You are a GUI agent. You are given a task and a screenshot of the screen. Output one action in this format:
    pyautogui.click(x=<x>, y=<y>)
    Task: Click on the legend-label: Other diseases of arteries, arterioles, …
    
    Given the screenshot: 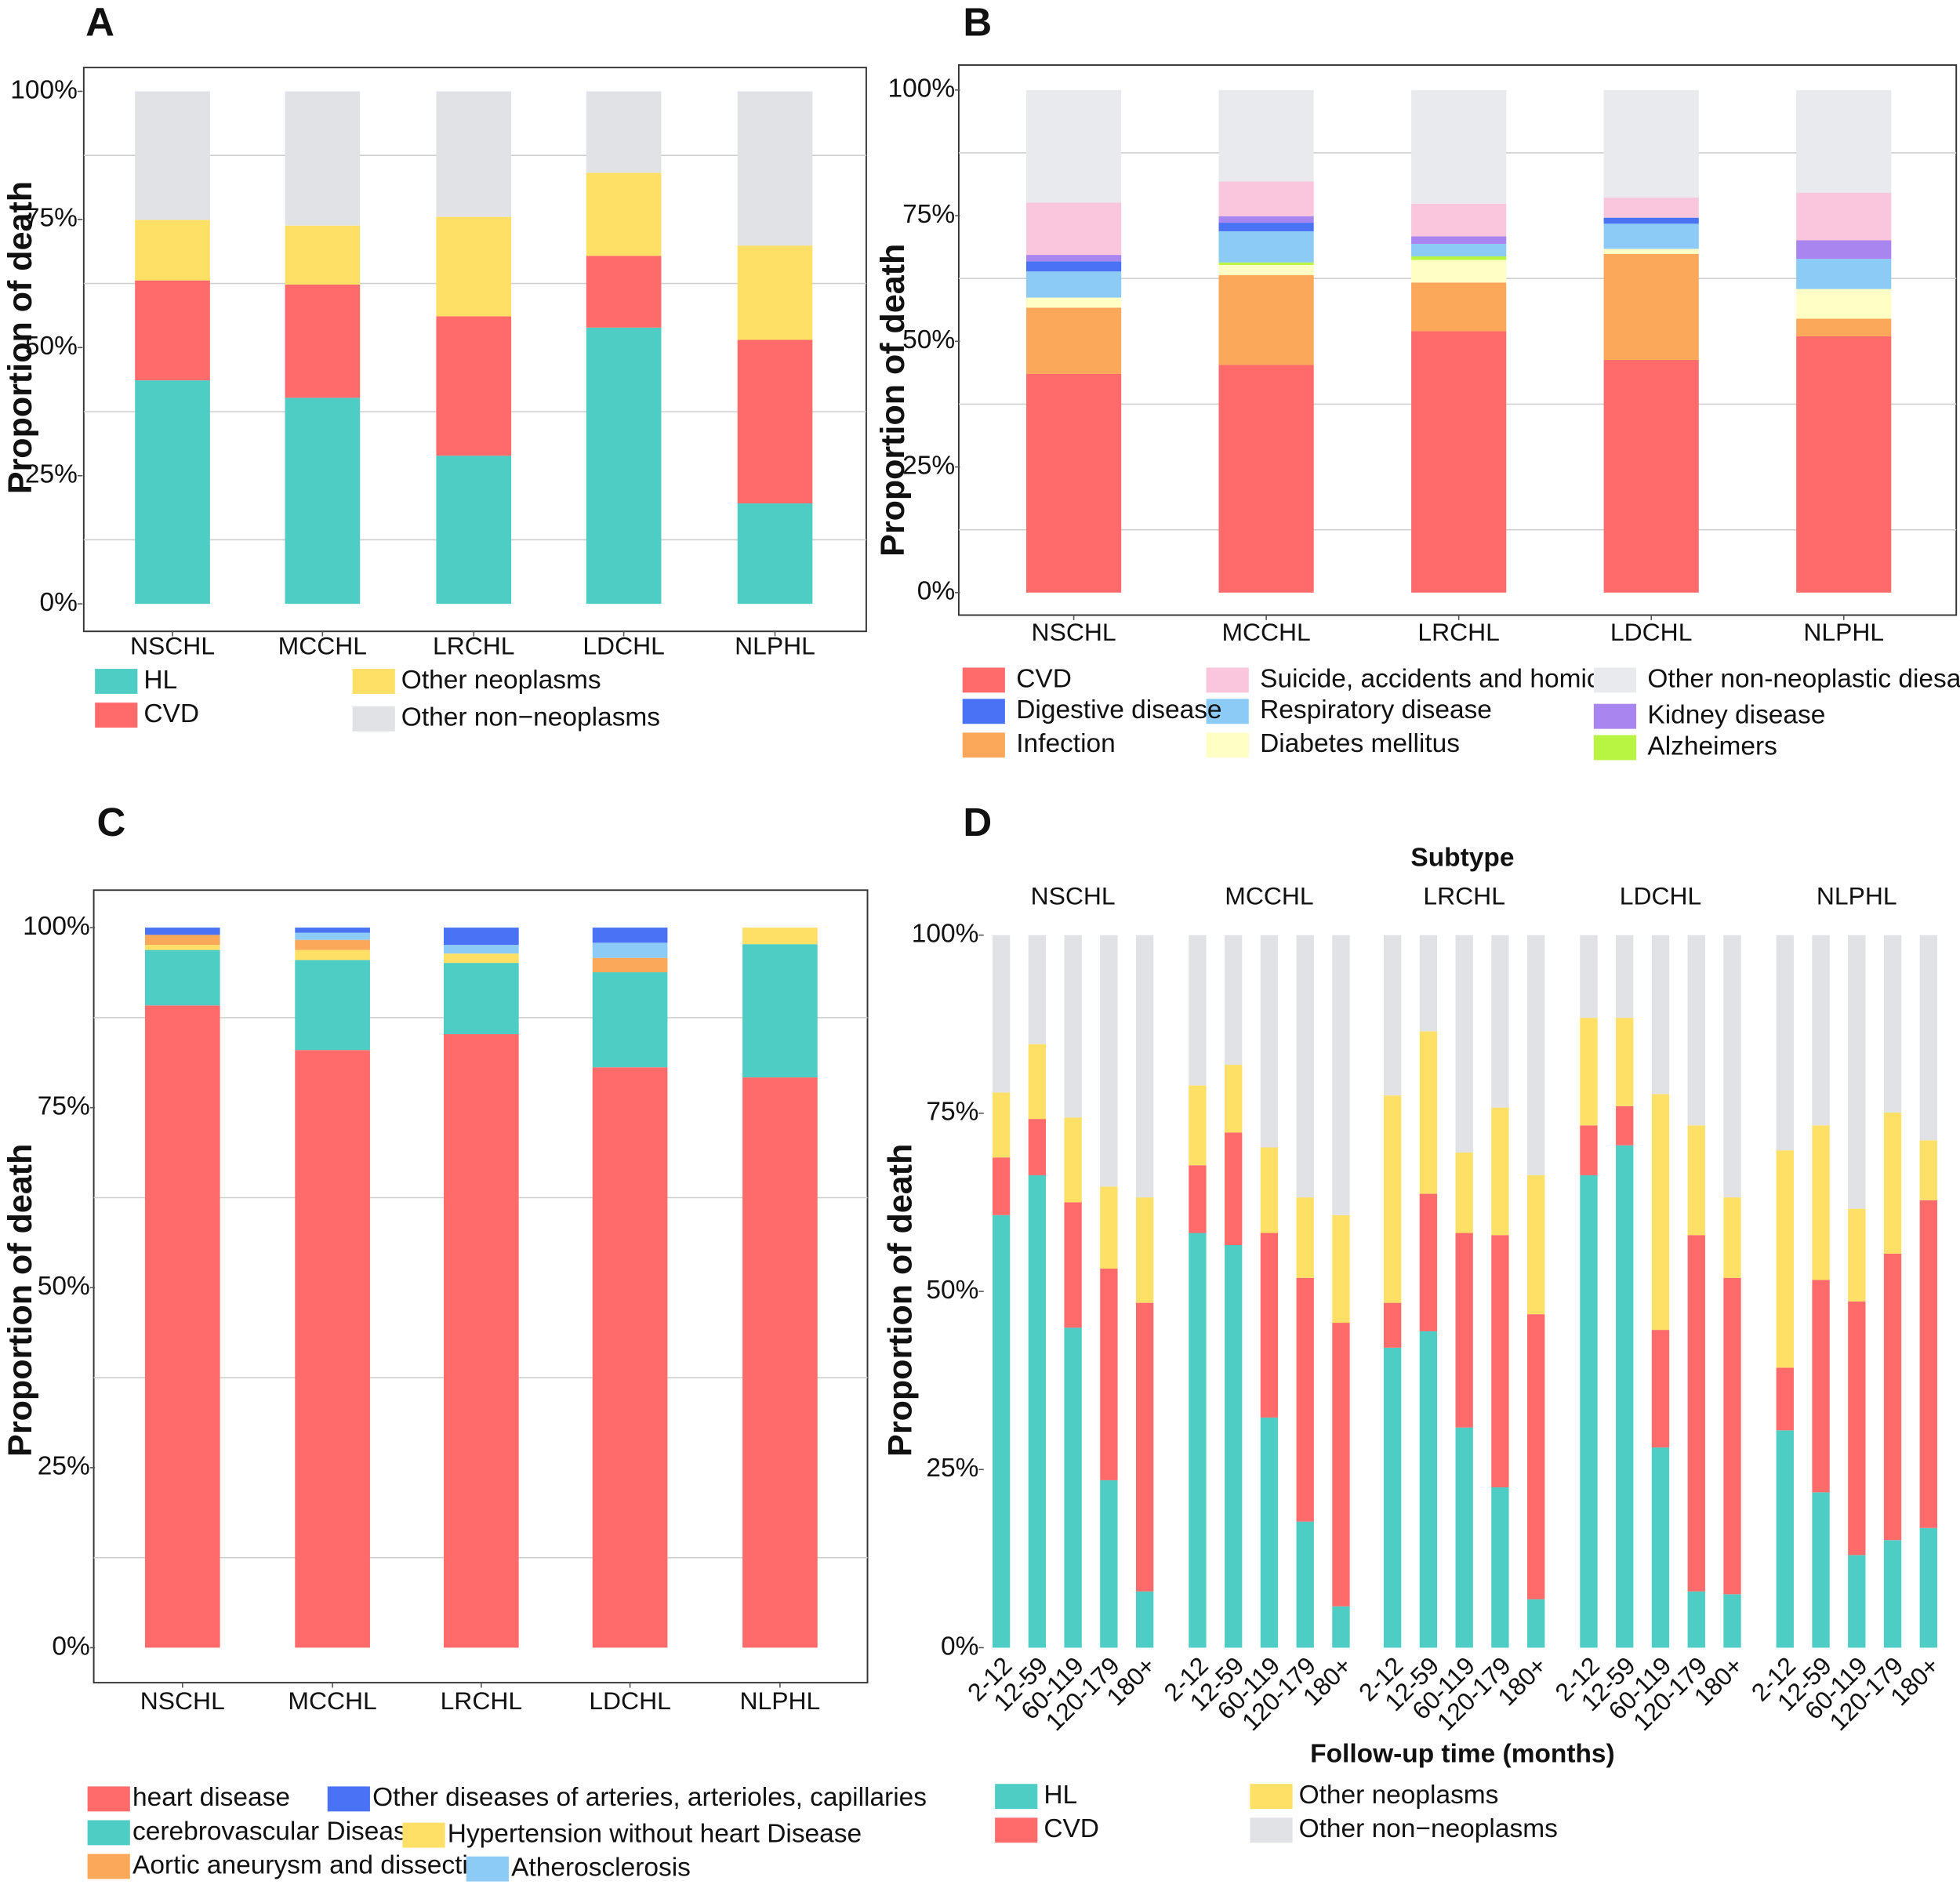 What is the action you would take?
    pyautogui.click(x=649, y=1797)
    